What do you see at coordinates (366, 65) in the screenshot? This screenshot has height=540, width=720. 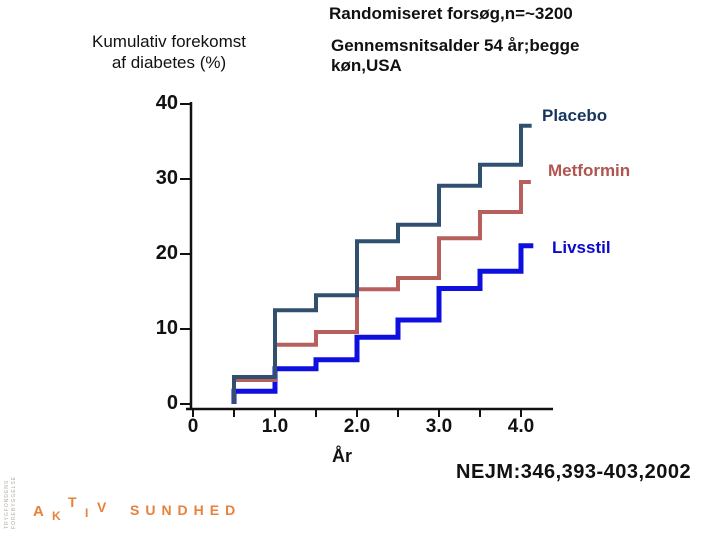 I see `chart-subtitle-line2: køn,USA` at bounding box center [366, 65].